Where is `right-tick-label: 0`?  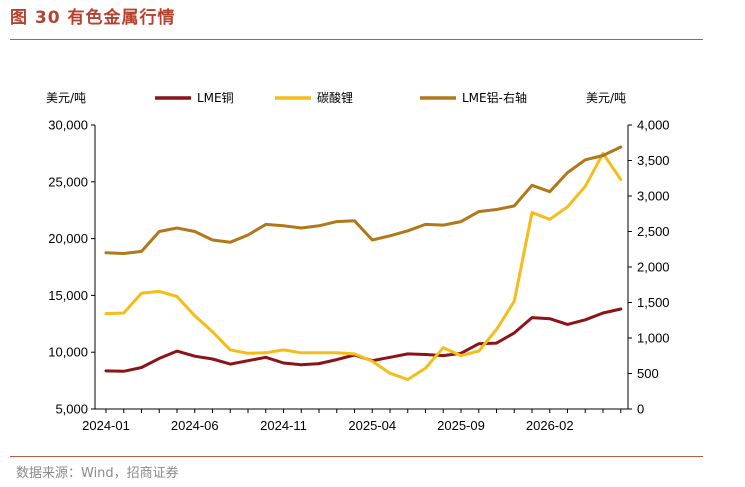 right-tick-label: 0 is located at coordinates (640, 409).